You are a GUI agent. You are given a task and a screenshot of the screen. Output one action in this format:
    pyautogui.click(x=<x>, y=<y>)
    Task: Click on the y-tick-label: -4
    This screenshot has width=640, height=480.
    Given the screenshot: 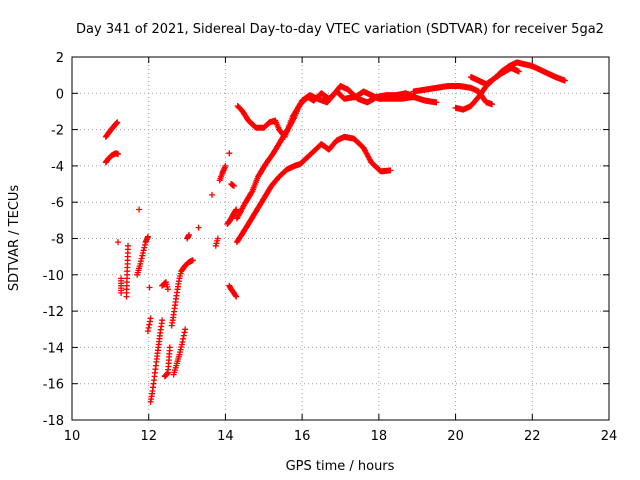 What is the action you would take?
    pyautogui.click(x=57, y=167)
    